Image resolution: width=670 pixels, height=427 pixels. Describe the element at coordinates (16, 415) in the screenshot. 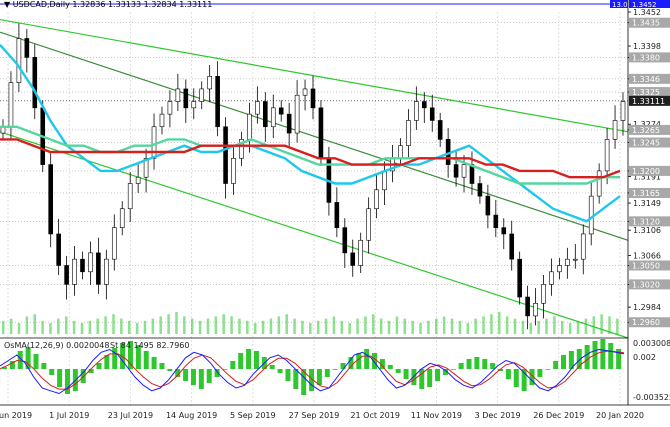

I see `time-tick-label: 17 Jun 2019` at that location.